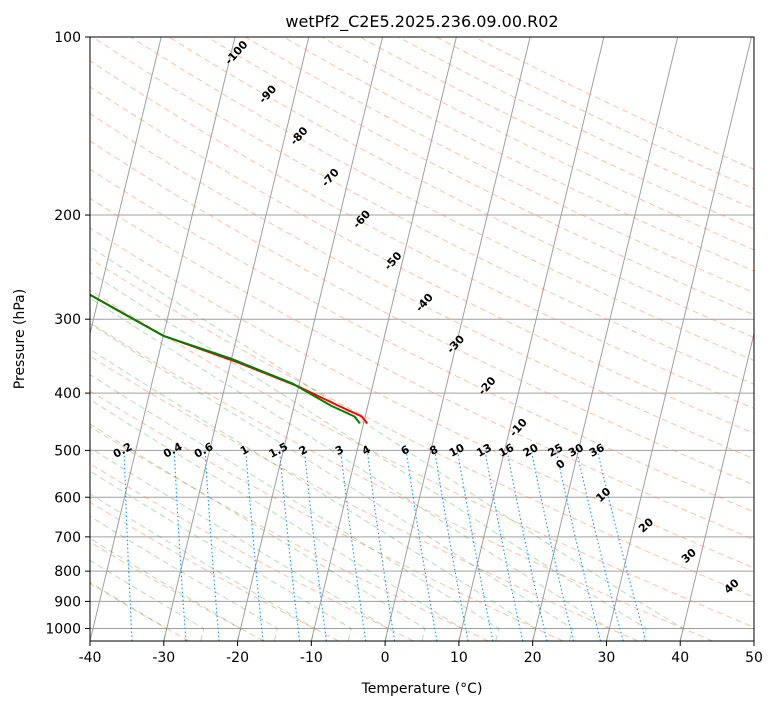 The height and width of the screenshot is (708, 775). What do you see at coordinates (607, 658) in the screenshot?
I see `x-tick-label: 30` at bounding box center [607, 658].